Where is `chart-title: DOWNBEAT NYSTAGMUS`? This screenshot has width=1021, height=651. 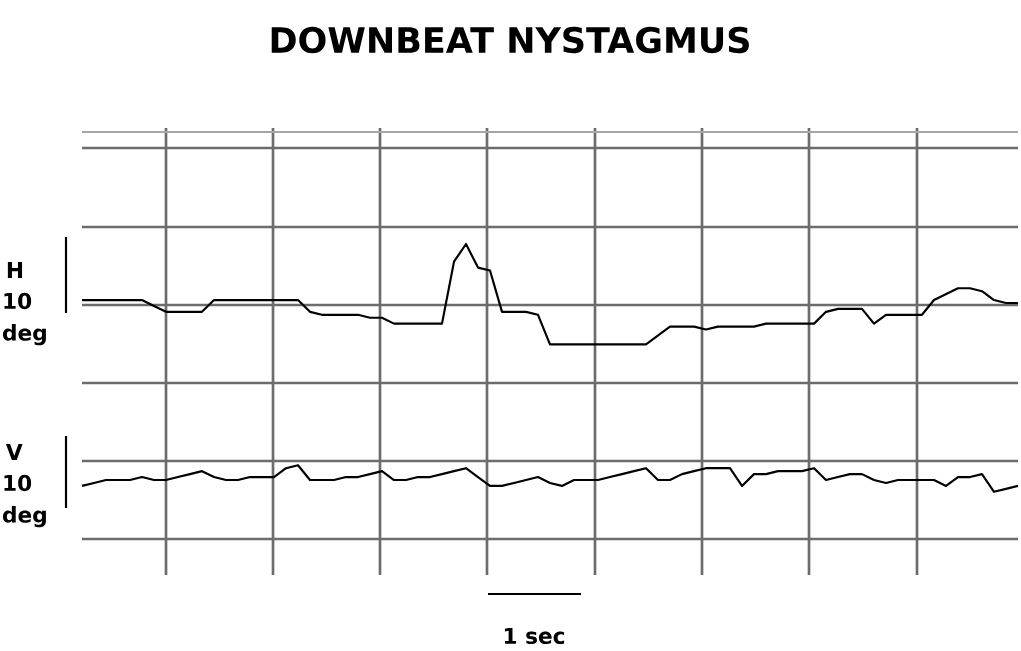 chart-title: DOWNBEAT NYSTAGMUS is located at coordinates (510, 40).